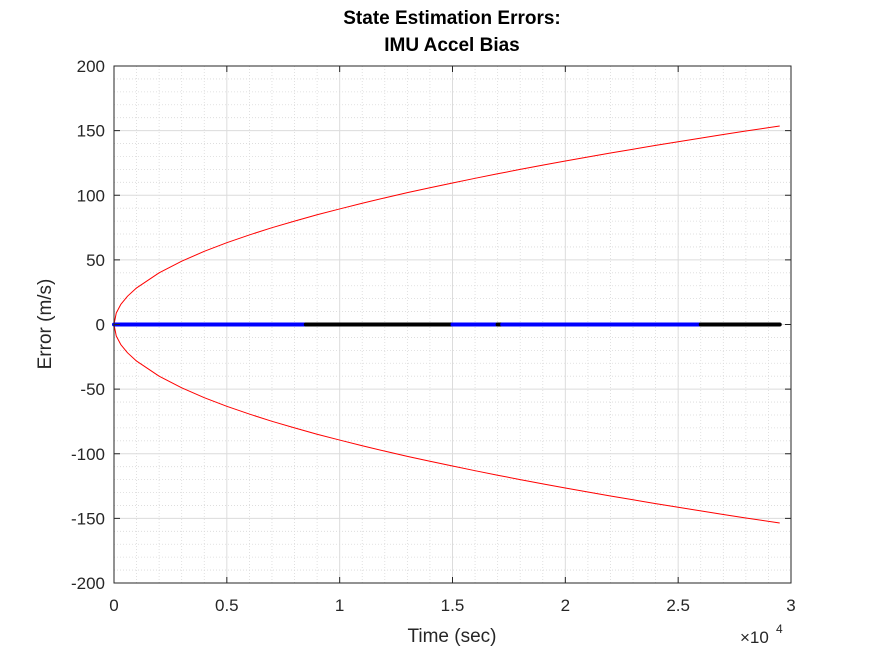 This screenshot has height=656, width=875. What do you see at coordinates (92, 389) in the screenshot?
I see `y-tick-label: -50` at bounding box center [92, 389].